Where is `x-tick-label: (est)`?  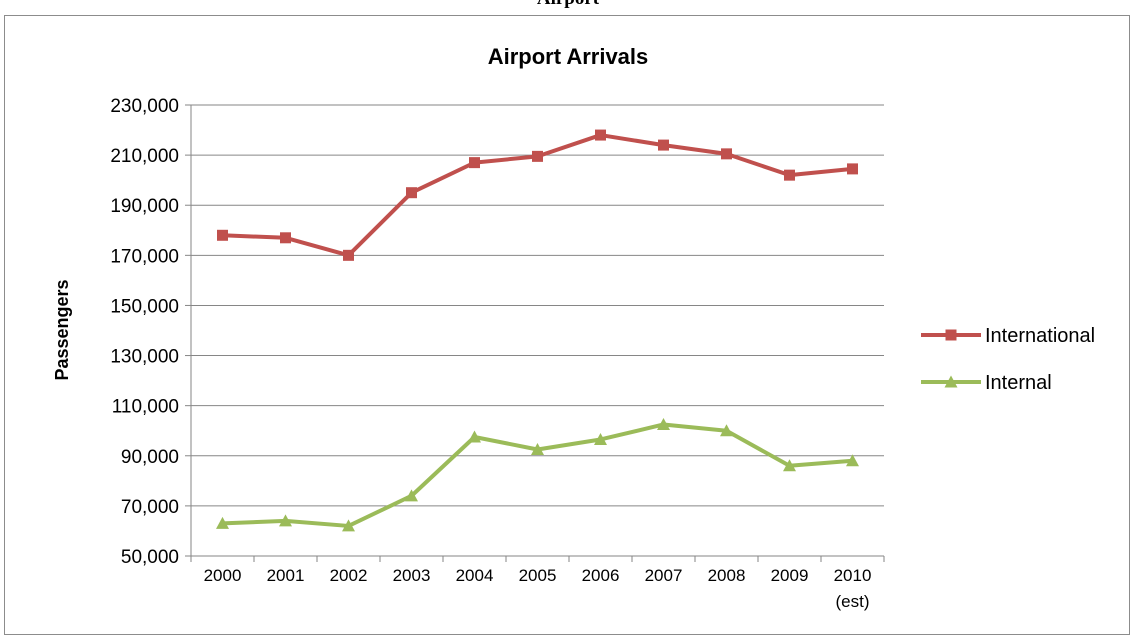
x-tick-label: (est) is located at coordinates (853, 601).